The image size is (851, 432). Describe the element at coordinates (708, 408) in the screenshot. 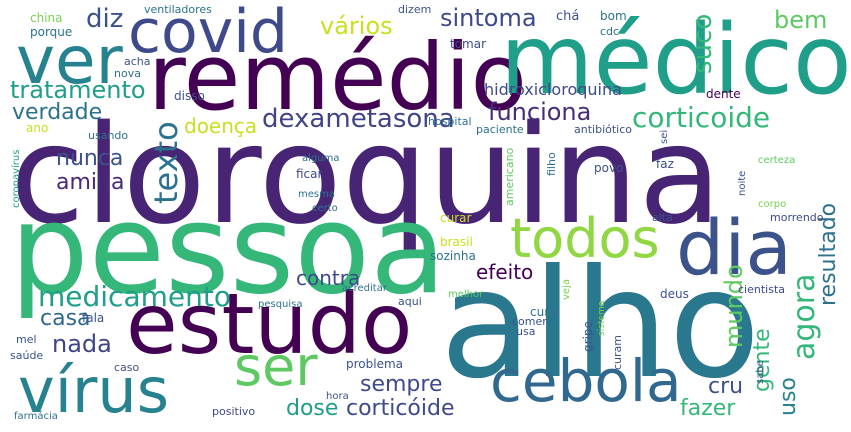

I see `word-fazer: fazer` at that location.